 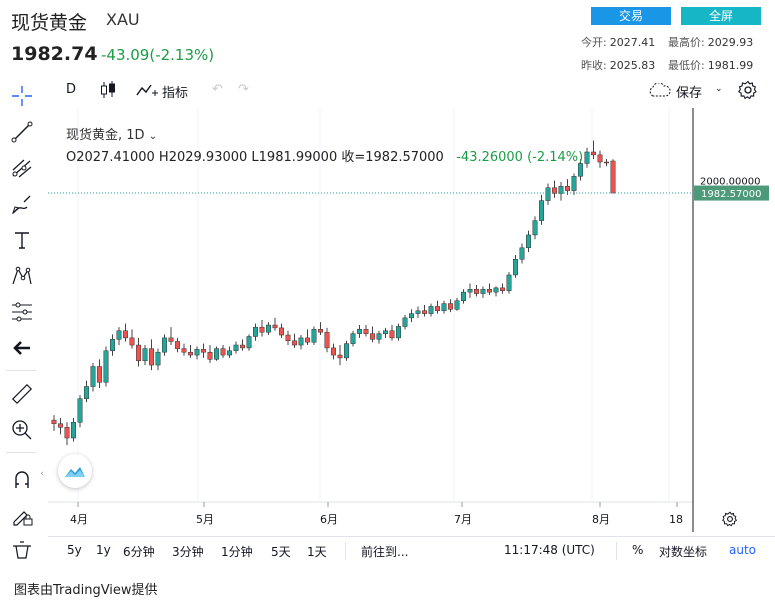 I want to click on magnet-icon, so click(x=22, y=480).